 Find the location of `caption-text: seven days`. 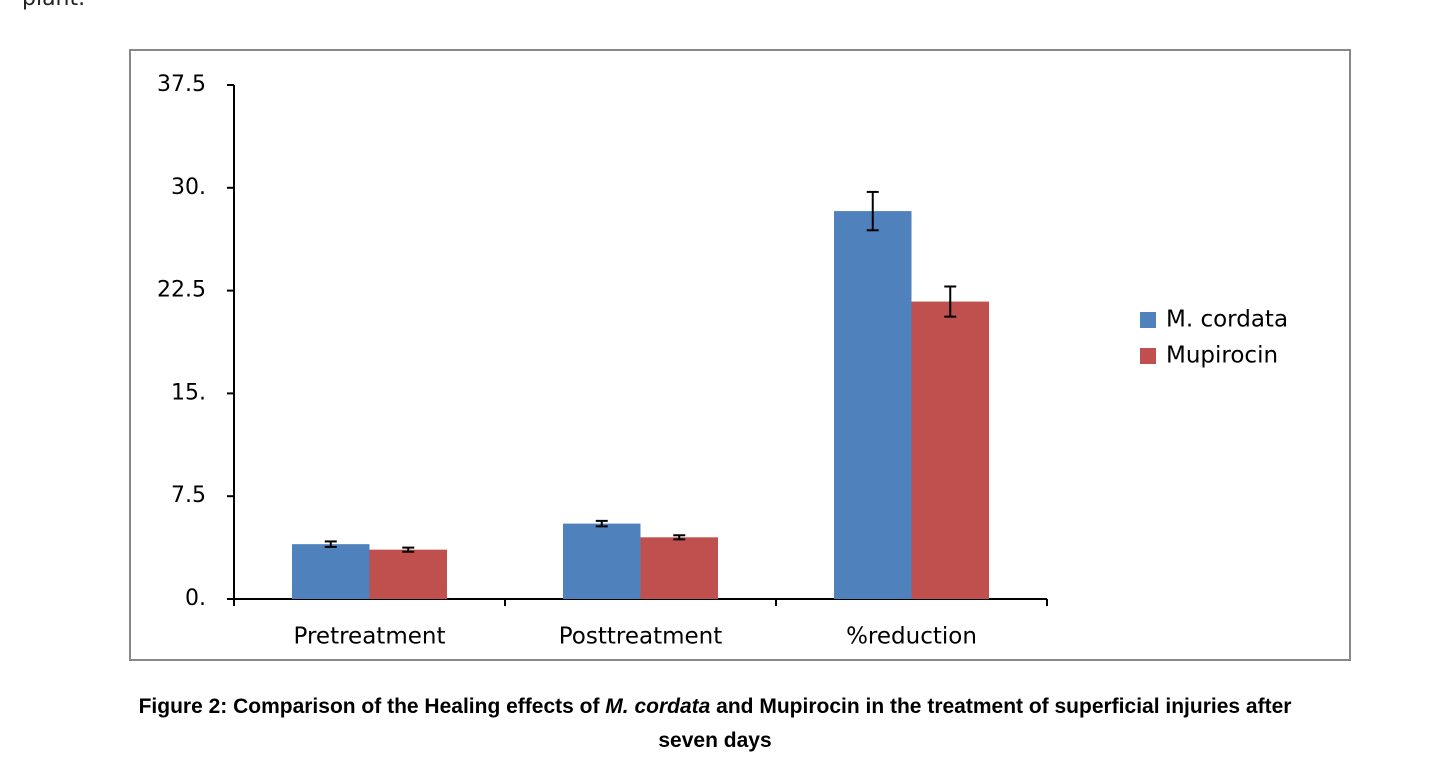

caption-text: seven days is located at coordinates (715, 740).